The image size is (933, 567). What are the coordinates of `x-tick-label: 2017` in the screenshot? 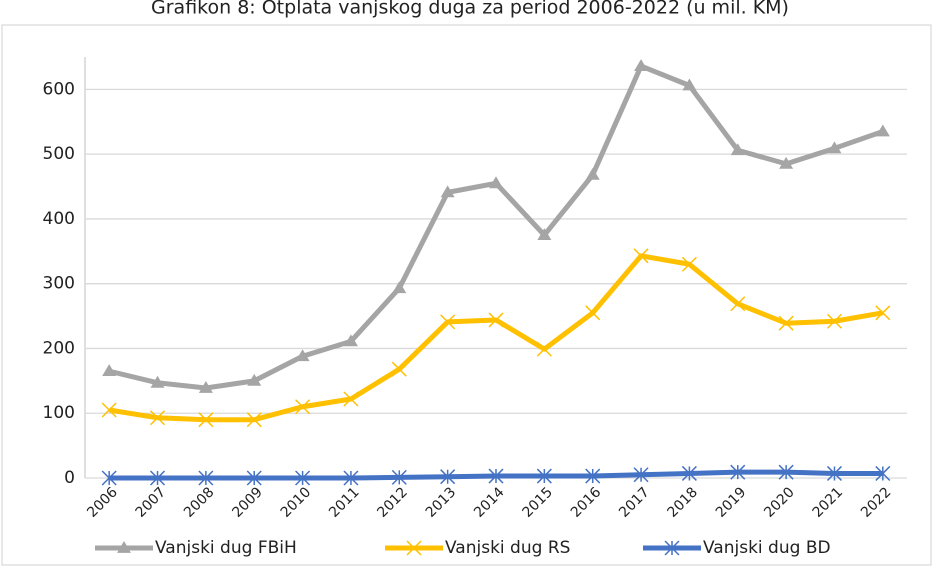 It's located at (634, 502).